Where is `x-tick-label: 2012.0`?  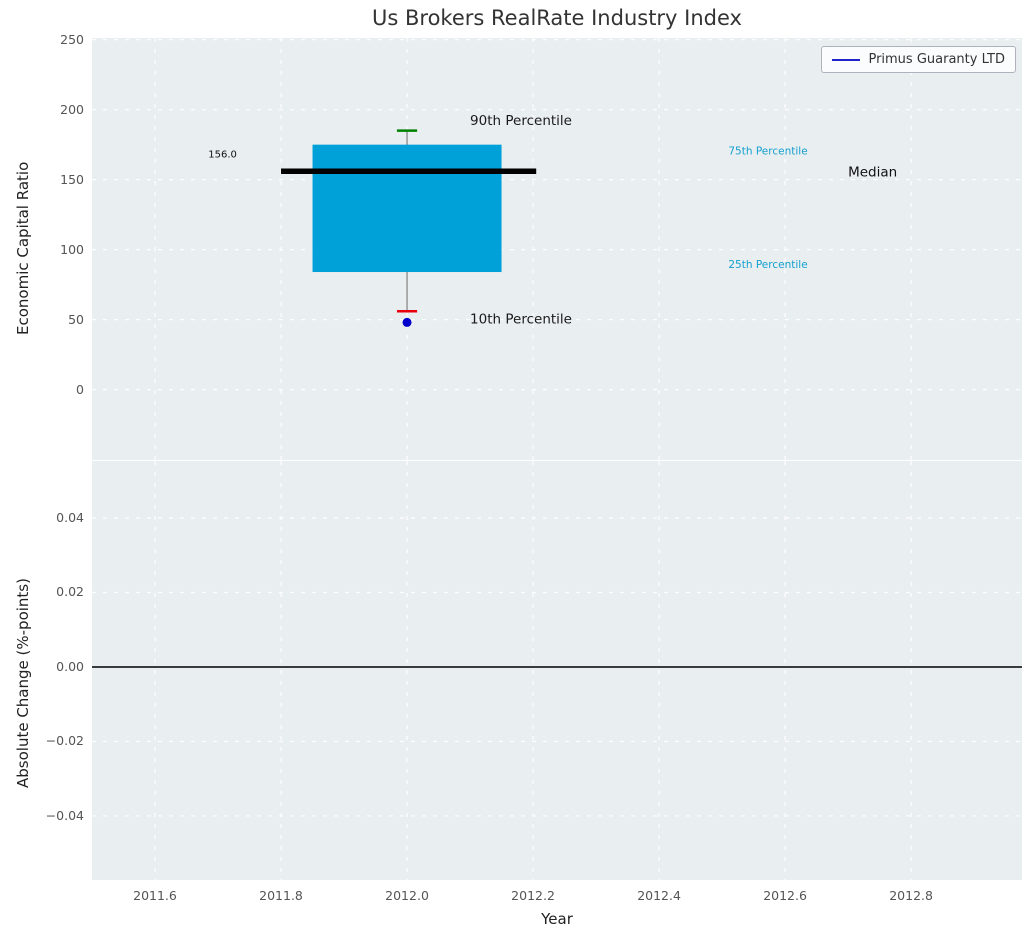 x-tick-label: 2012.0 is located at coordinates (407, 895).